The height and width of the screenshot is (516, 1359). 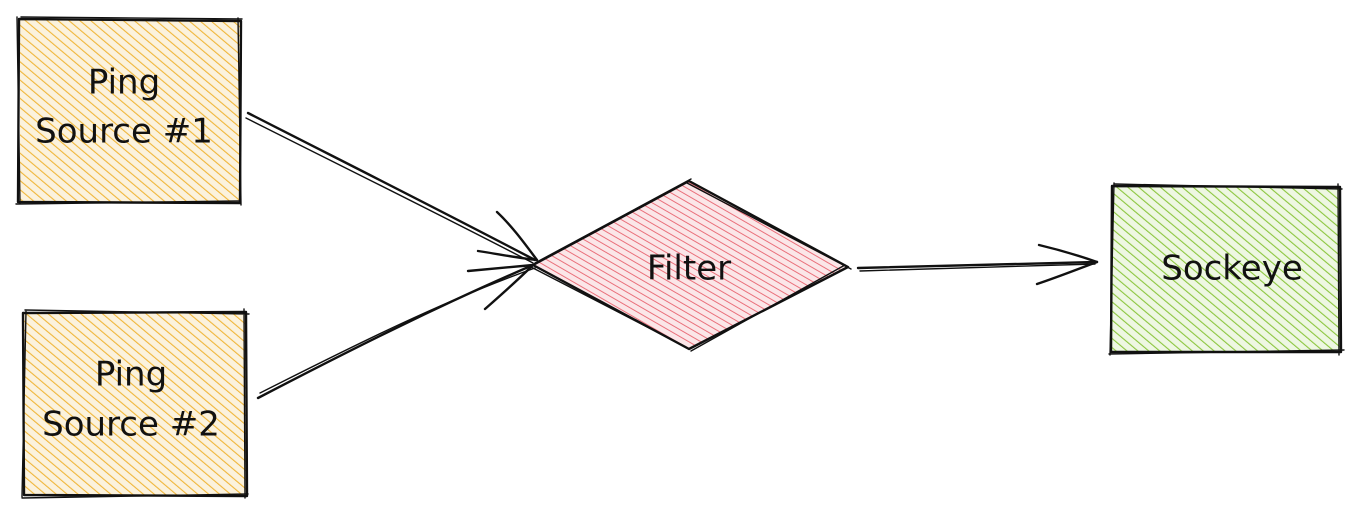 I want to click on source1-label-line2: Source #1, so click(x=124, y=132).